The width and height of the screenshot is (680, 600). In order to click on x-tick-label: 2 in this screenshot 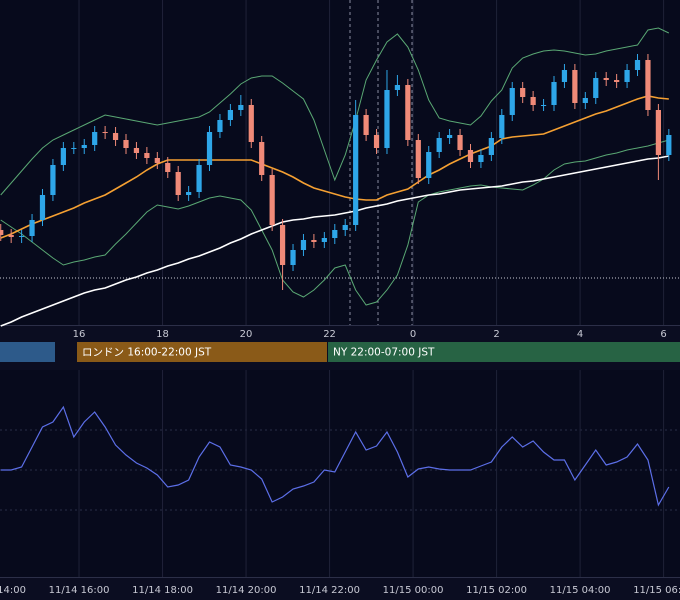, I will do `click(496, 334)`.